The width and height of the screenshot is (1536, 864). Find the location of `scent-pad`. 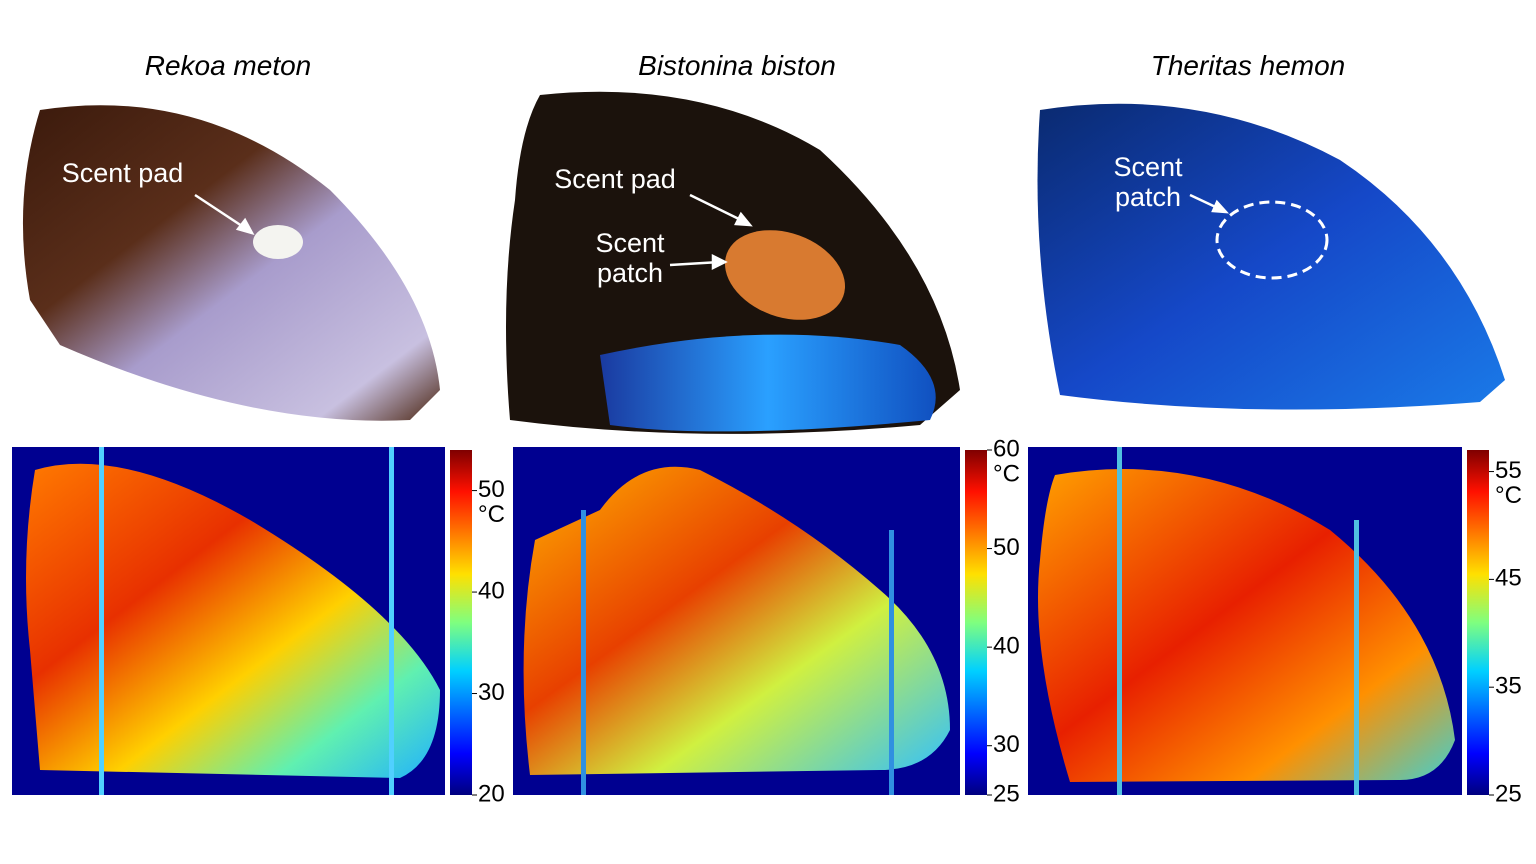

scent-pad is located at coordinates (278, 242).